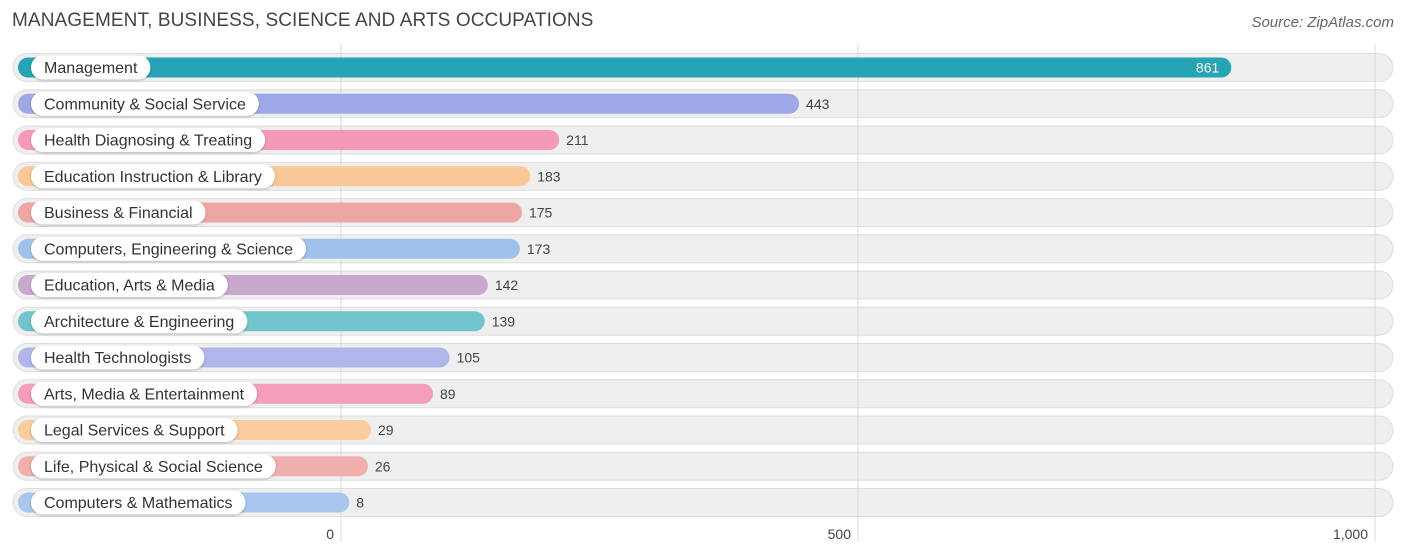  I want to click on x-tick-label: 0, so click(330, 534).